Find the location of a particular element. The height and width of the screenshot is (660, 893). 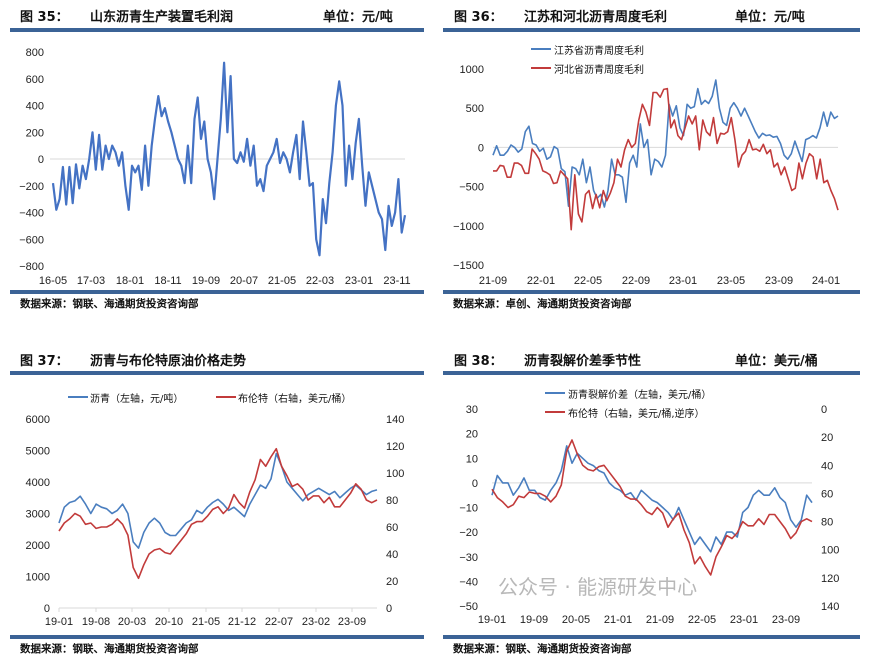

c38-x-tick-label: 23-09 is located at coordinates (786, 620).